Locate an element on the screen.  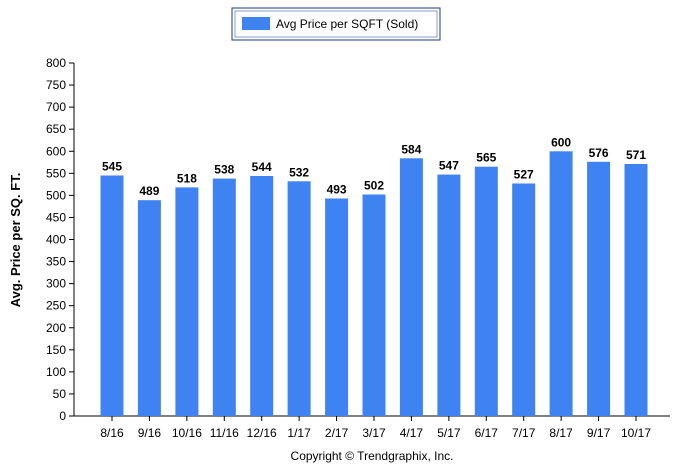
data-label: 493 is located at coordinates (337, 190).